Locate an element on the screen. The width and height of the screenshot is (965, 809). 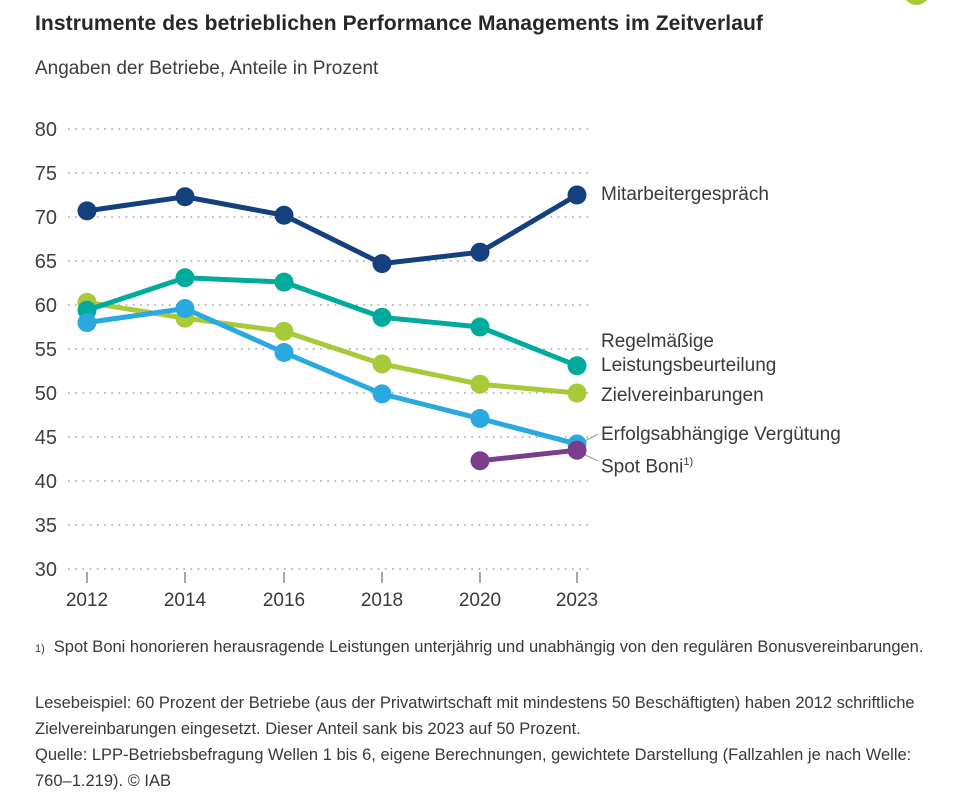
svg-text: 2020 is located at coordinates (480, 600).